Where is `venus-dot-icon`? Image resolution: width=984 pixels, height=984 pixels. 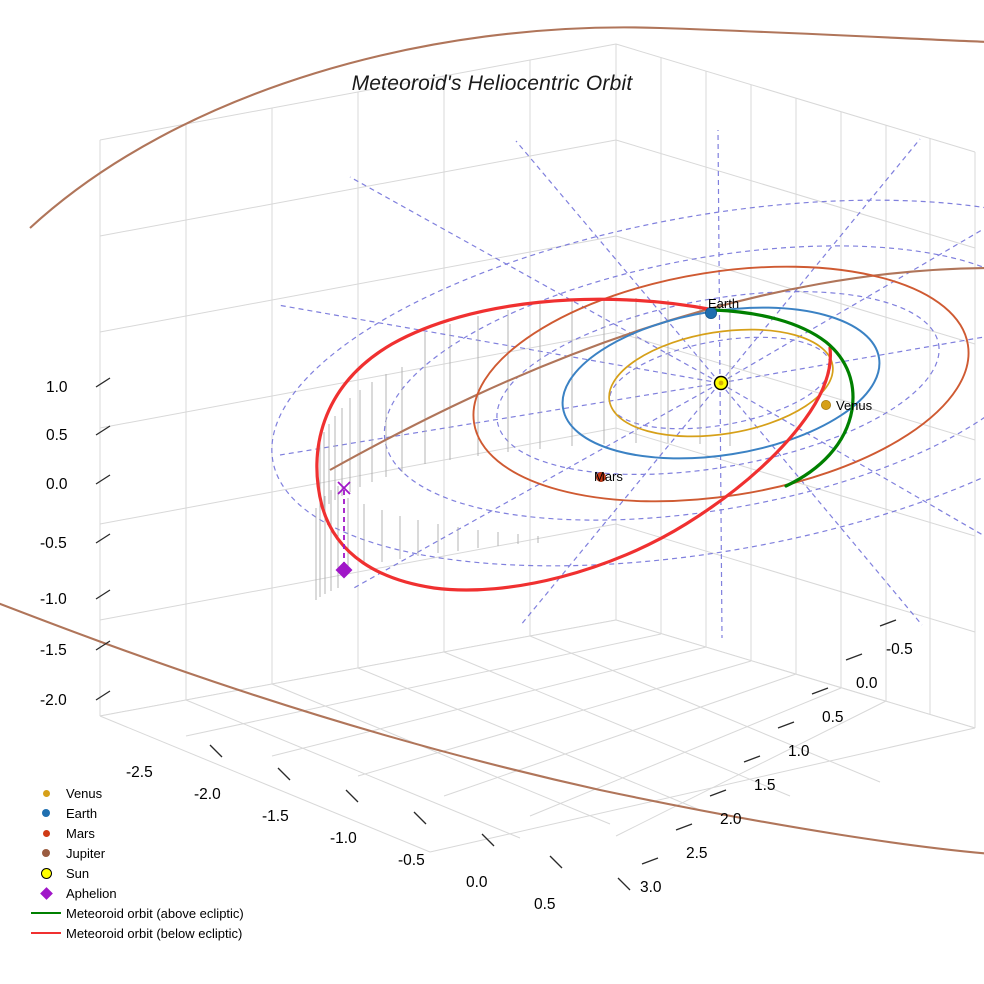 venus-dot-icon is located at coordinates (46, 793).